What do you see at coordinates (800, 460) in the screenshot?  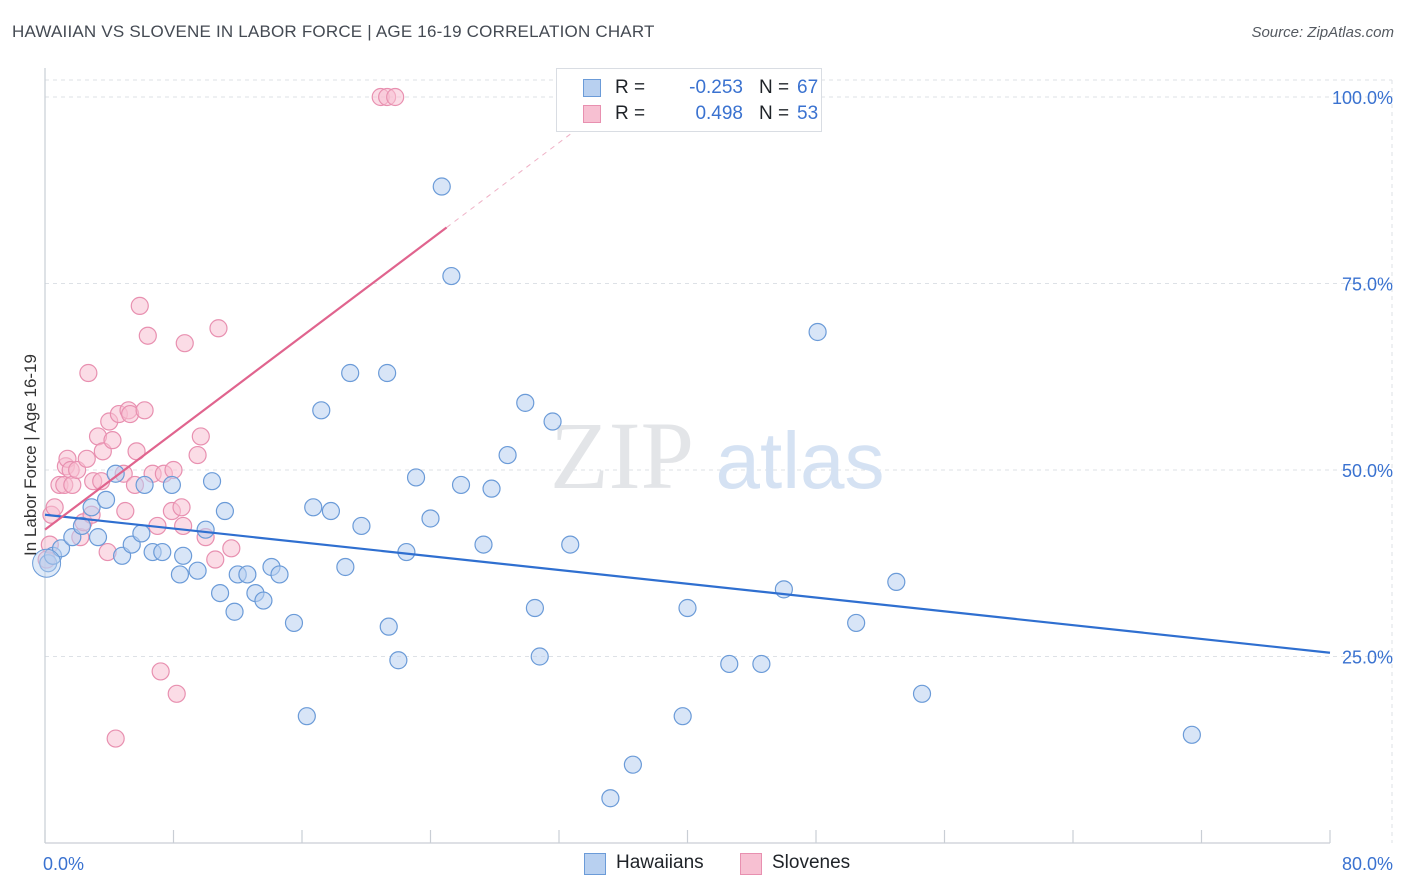 I see `watermark-atlas: atlas` at bounding box center [800, 460].